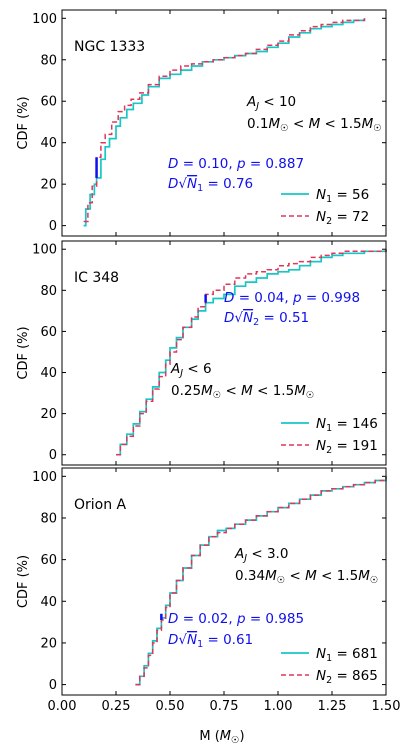 The image size is (415, 747). What do you see at coordinates (386, 706) in the screenshot?
I see `x-tick-label: 1.50` at bounding box center [386, 706].